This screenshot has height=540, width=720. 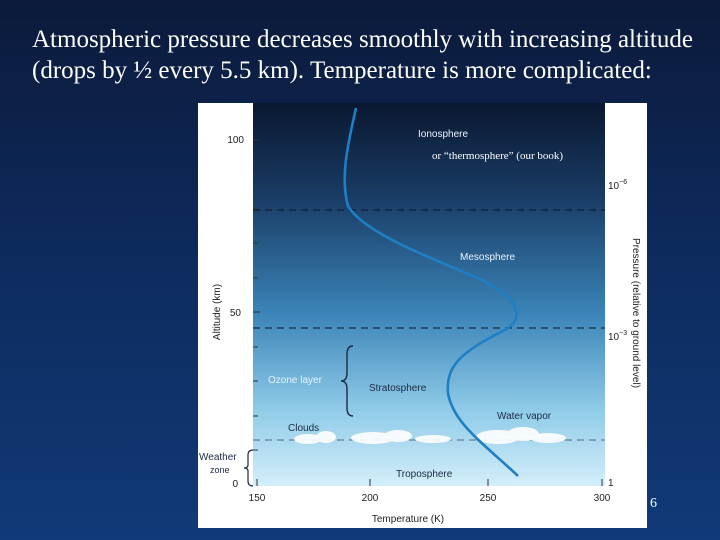 I want to click on y-tick-100: 100, so click(x=235, y=140).